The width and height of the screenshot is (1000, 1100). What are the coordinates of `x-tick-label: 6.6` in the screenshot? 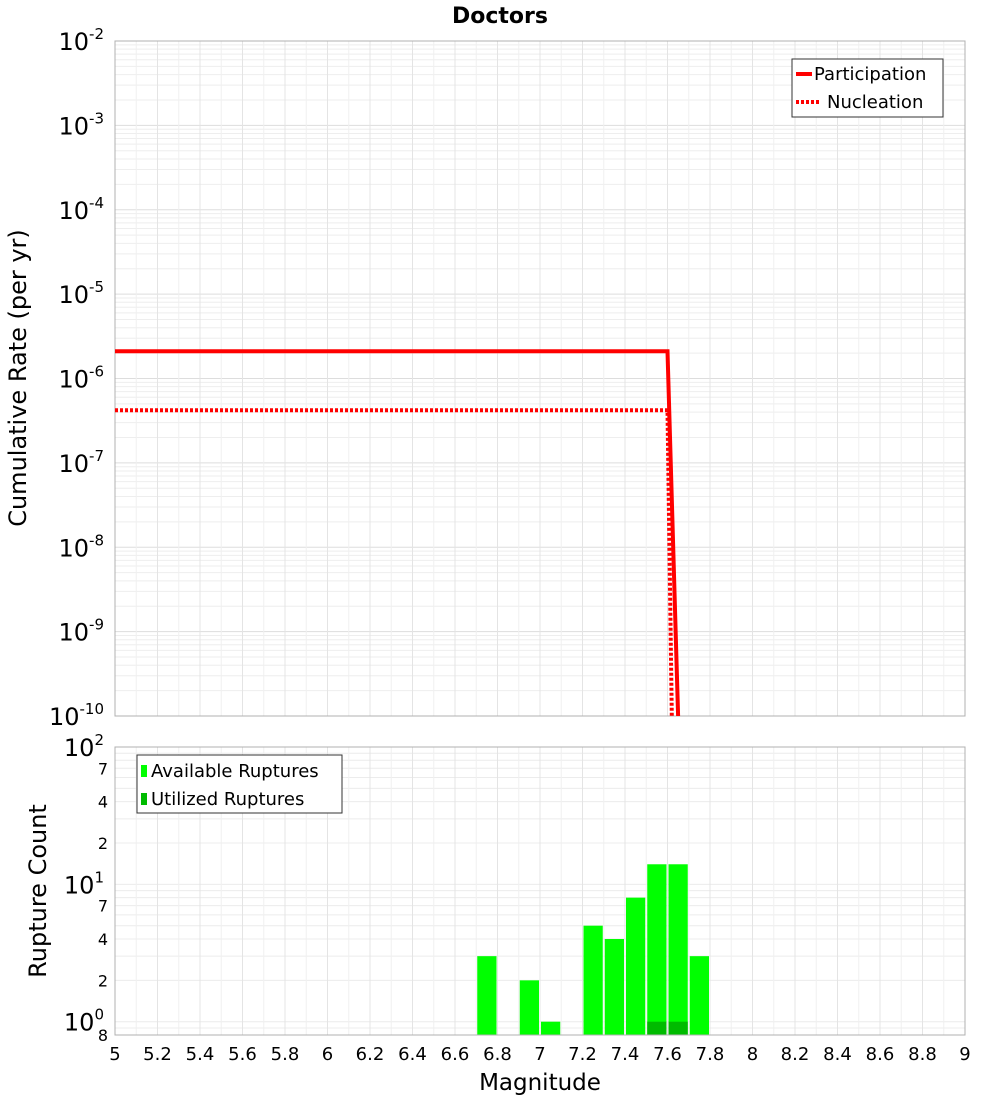 It's located at (455, 1054).